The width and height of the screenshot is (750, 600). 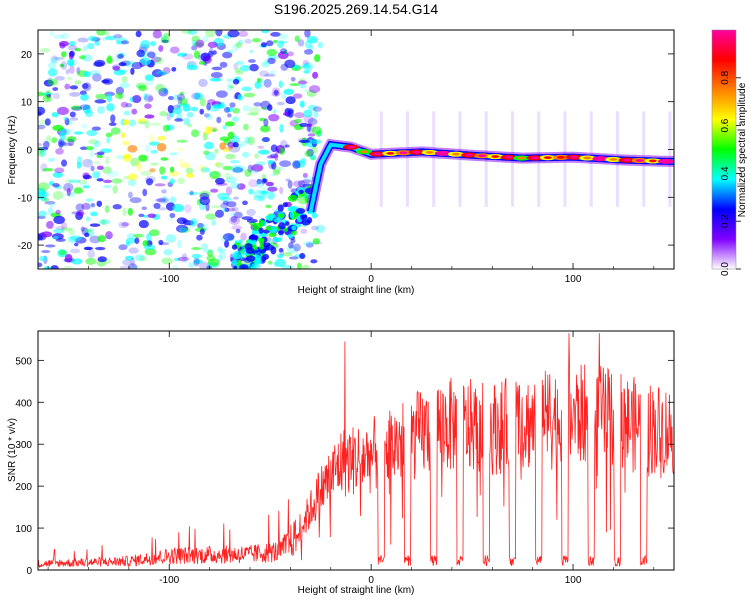 I want to click on colorbar-body, so click(x=724, y=149).